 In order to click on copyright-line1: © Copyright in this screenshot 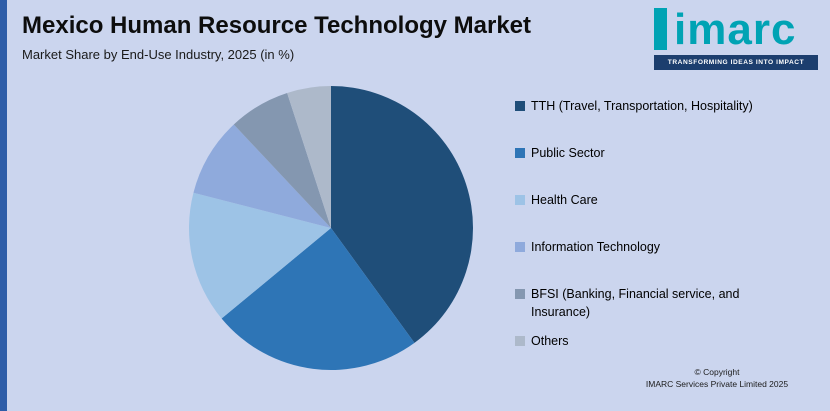, I will do `click(717, 371)`.